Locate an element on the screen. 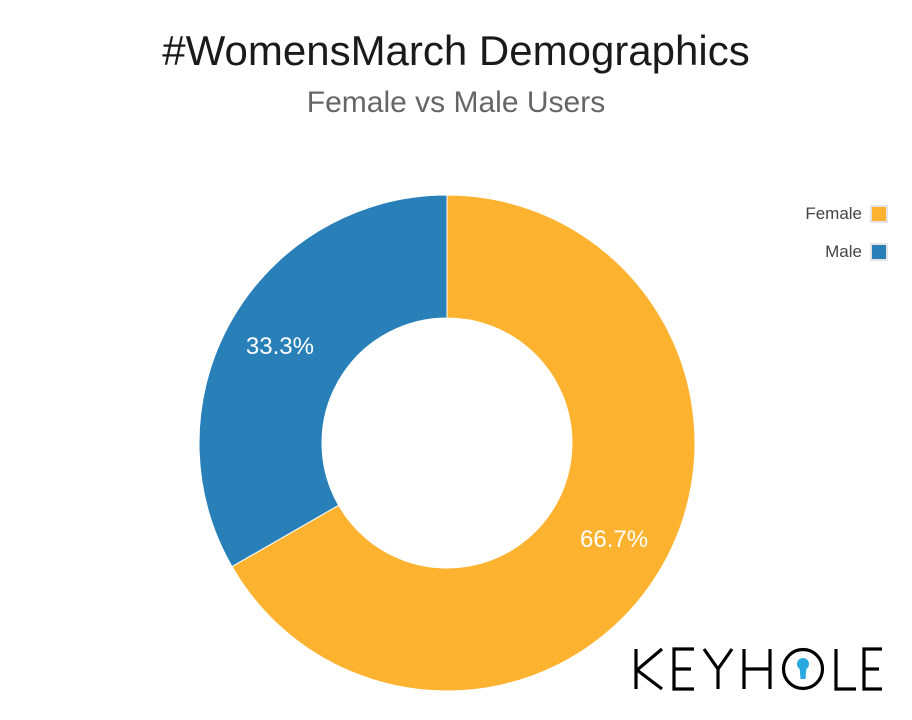 This screenshot has width=912, height=720. chart-subtitle: Female vs Male Users is located at coordinates (456, 102).